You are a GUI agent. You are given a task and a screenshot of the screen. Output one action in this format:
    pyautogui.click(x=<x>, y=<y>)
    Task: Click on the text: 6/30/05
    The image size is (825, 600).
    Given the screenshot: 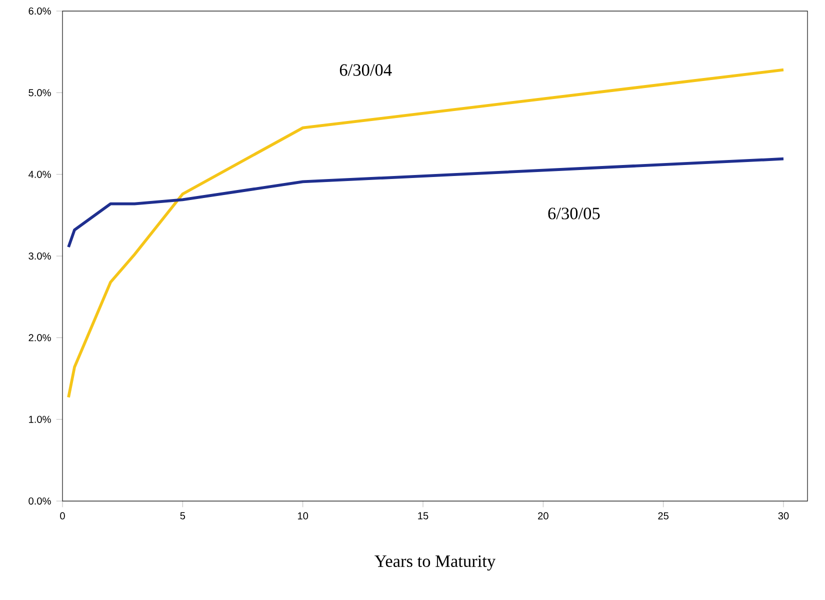 What is the action you would take?
    pyautogui.click(x=574, y=214)
    